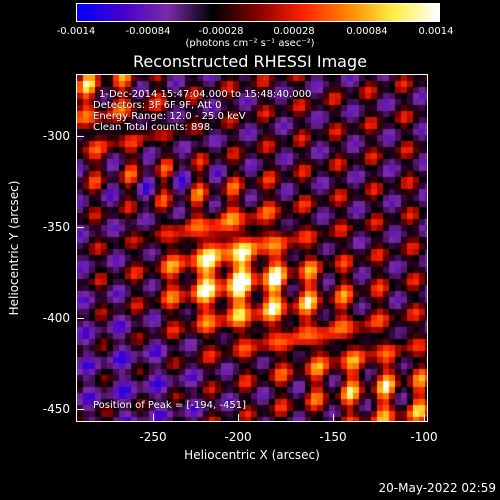 The height and width of the screenshot is (500, 500). I want to click on y-tick-label: -300, so click(56, 136).